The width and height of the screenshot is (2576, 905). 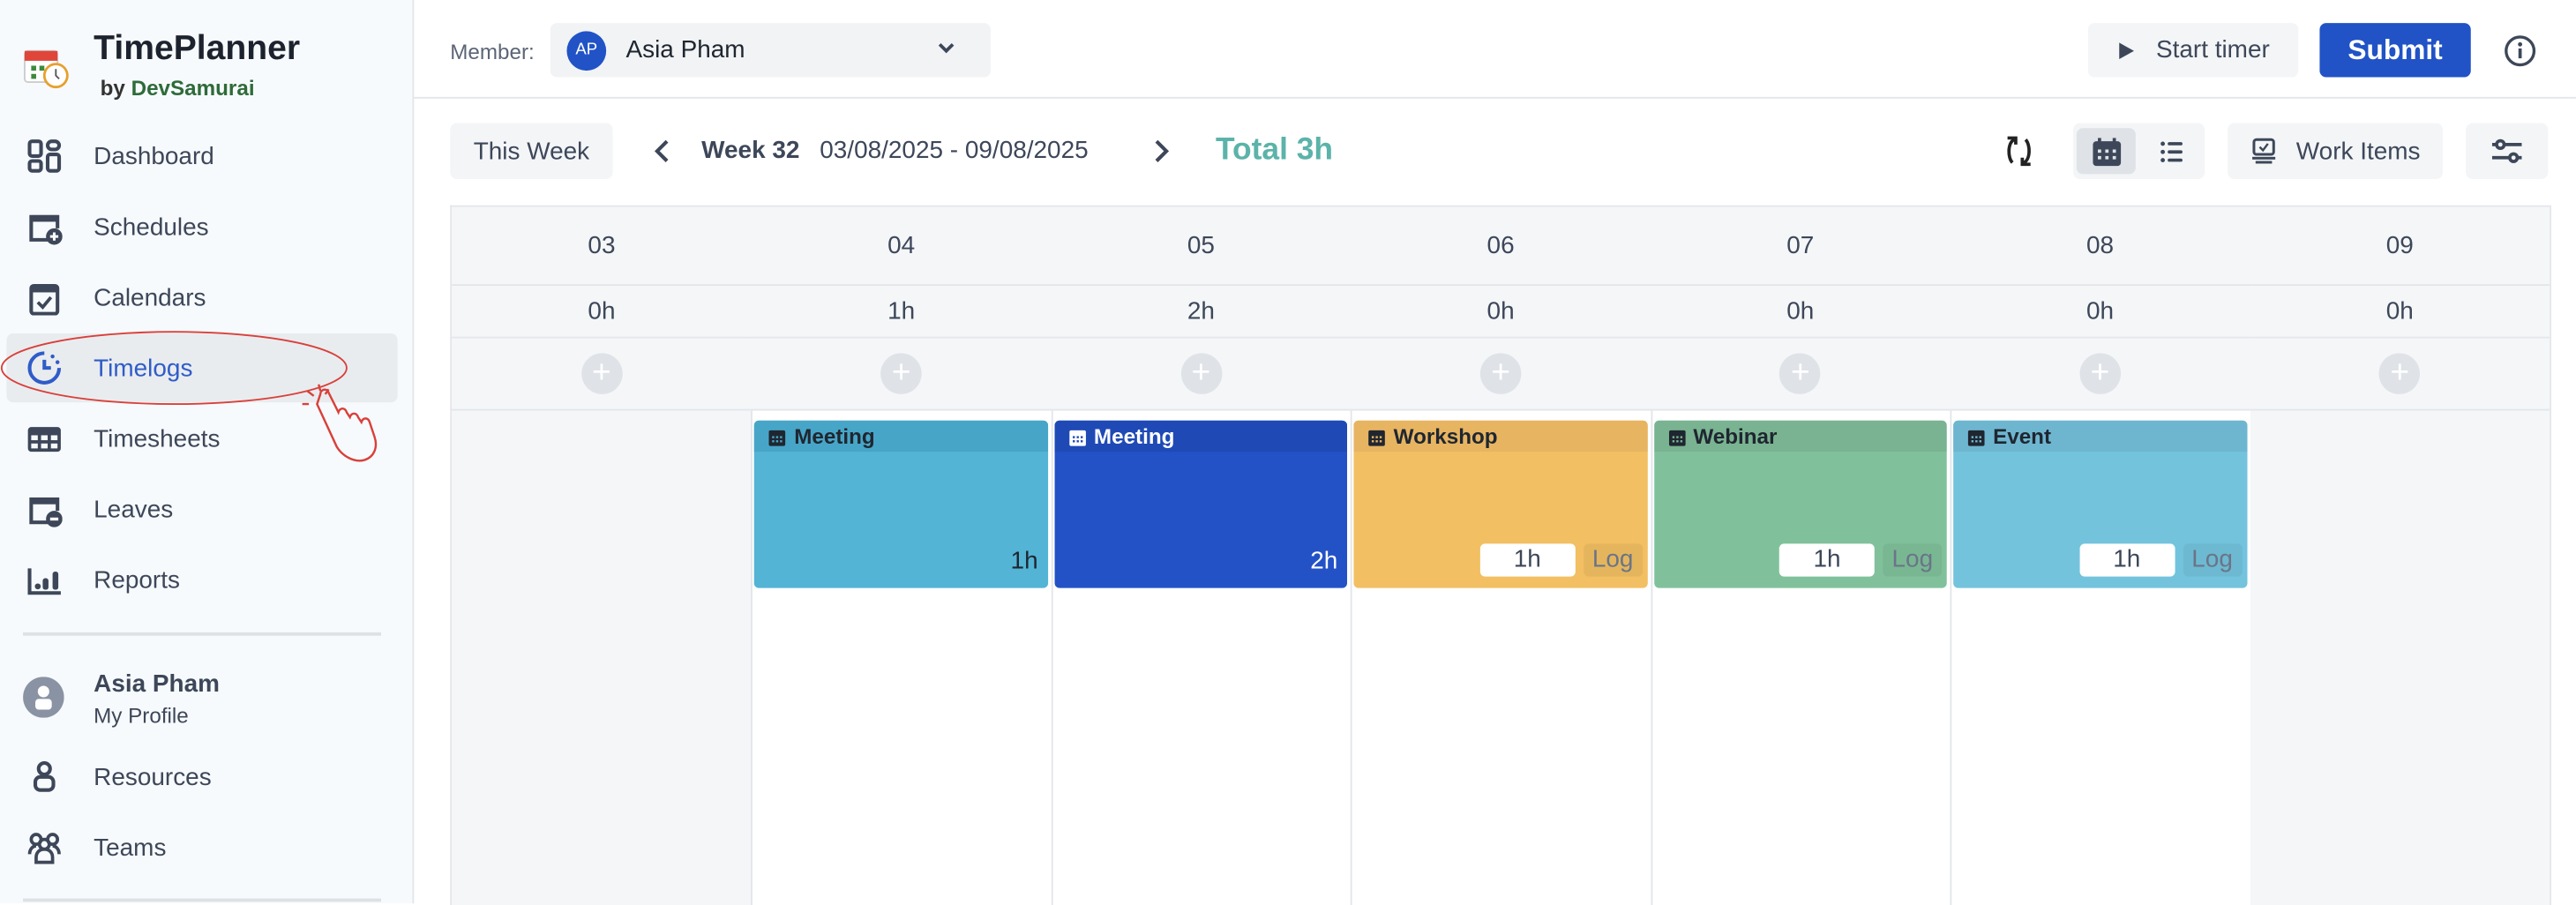 What do you see at coordinates (1801, 246) in the screenshot?
I see `day-date: 07` at bounding box center [1801, 246].